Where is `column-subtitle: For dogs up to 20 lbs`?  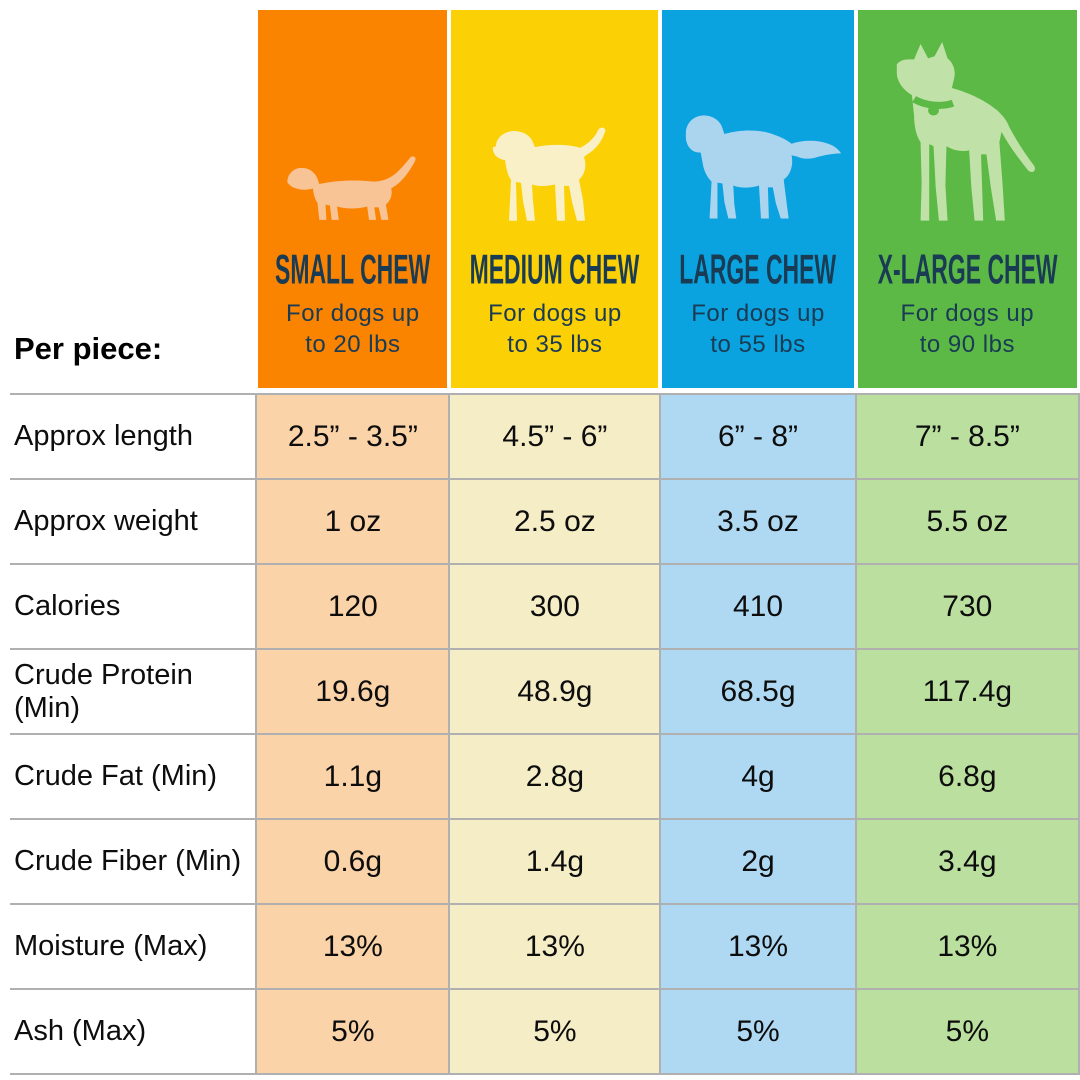
column-subtitle: For dogs up to 20 lbs is located at coordinates (353, 329).